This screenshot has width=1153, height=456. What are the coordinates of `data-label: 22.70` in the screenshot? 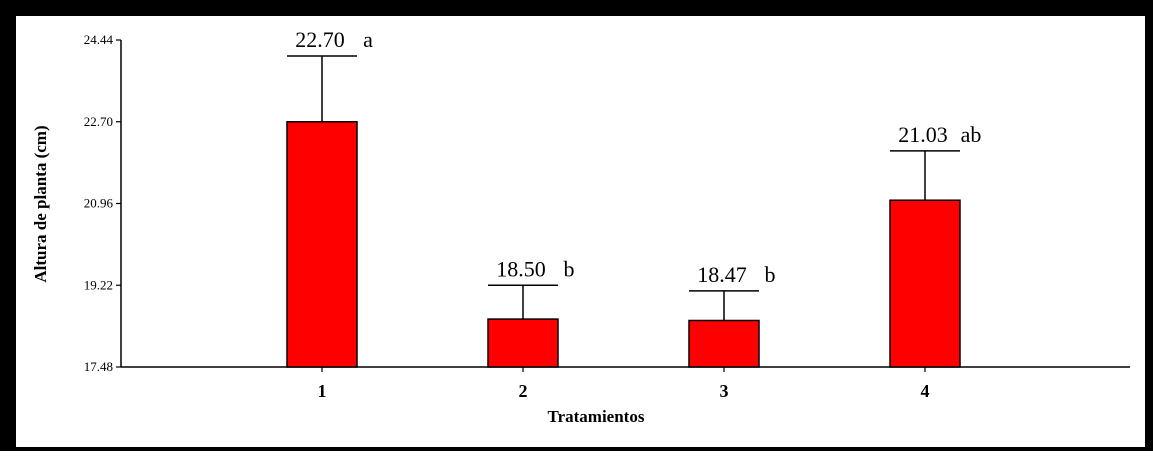 It's located at (320, 39).